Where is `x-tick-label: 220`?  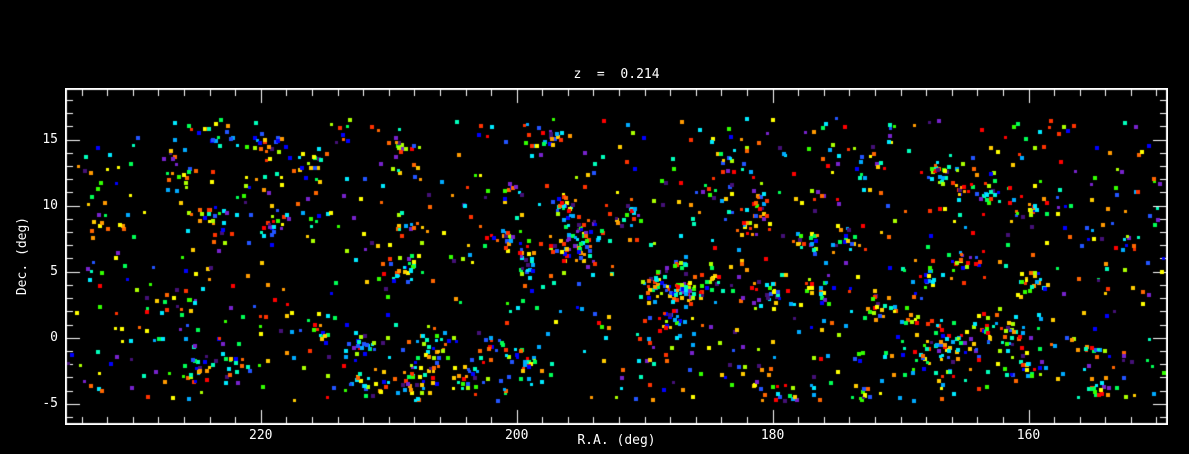 x-tick-label: 220 is located at coordinates (261, 435).